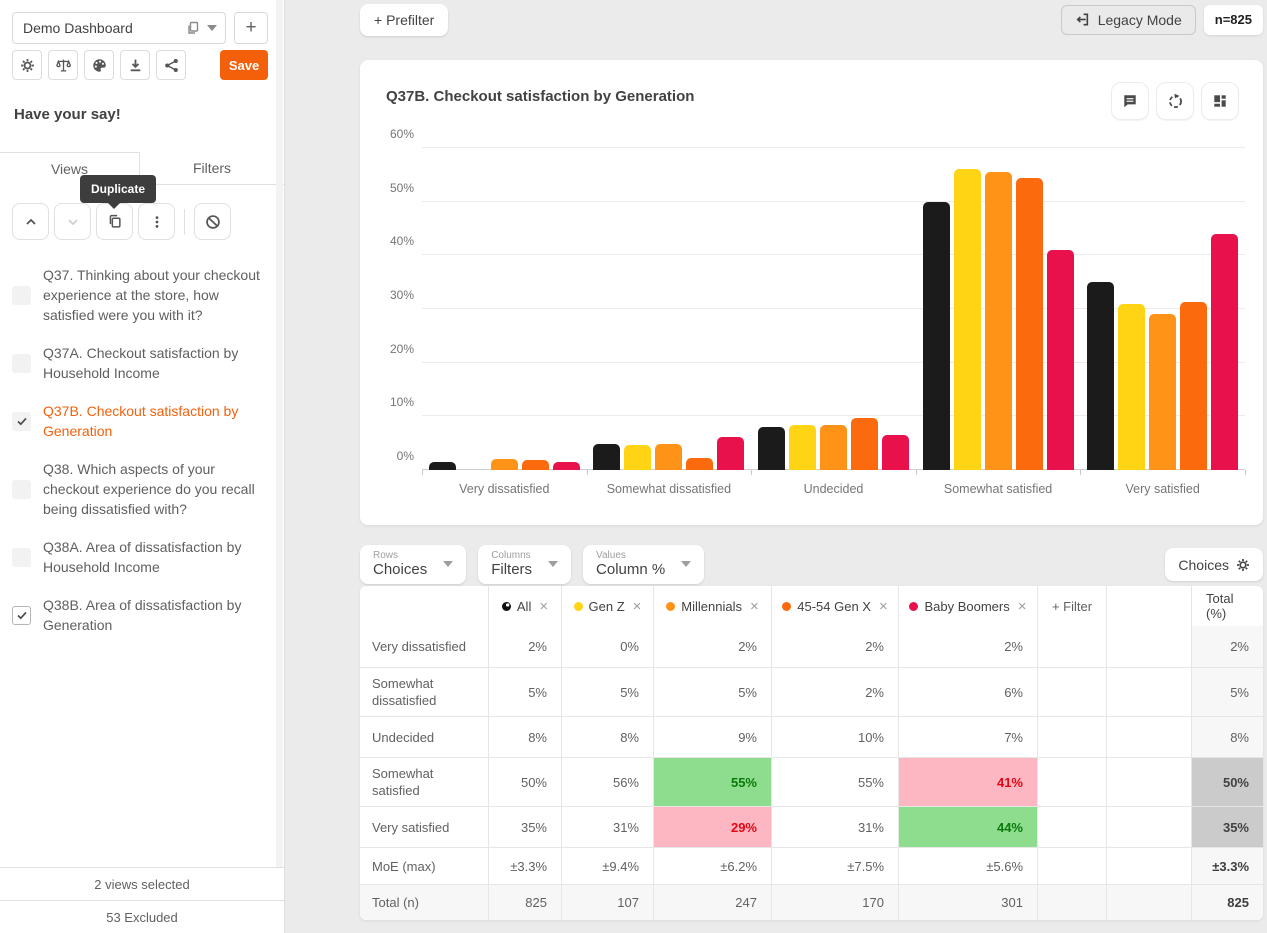 The image size is (1267, 933). I want to click on x-axis-tick, so click(422, 472).